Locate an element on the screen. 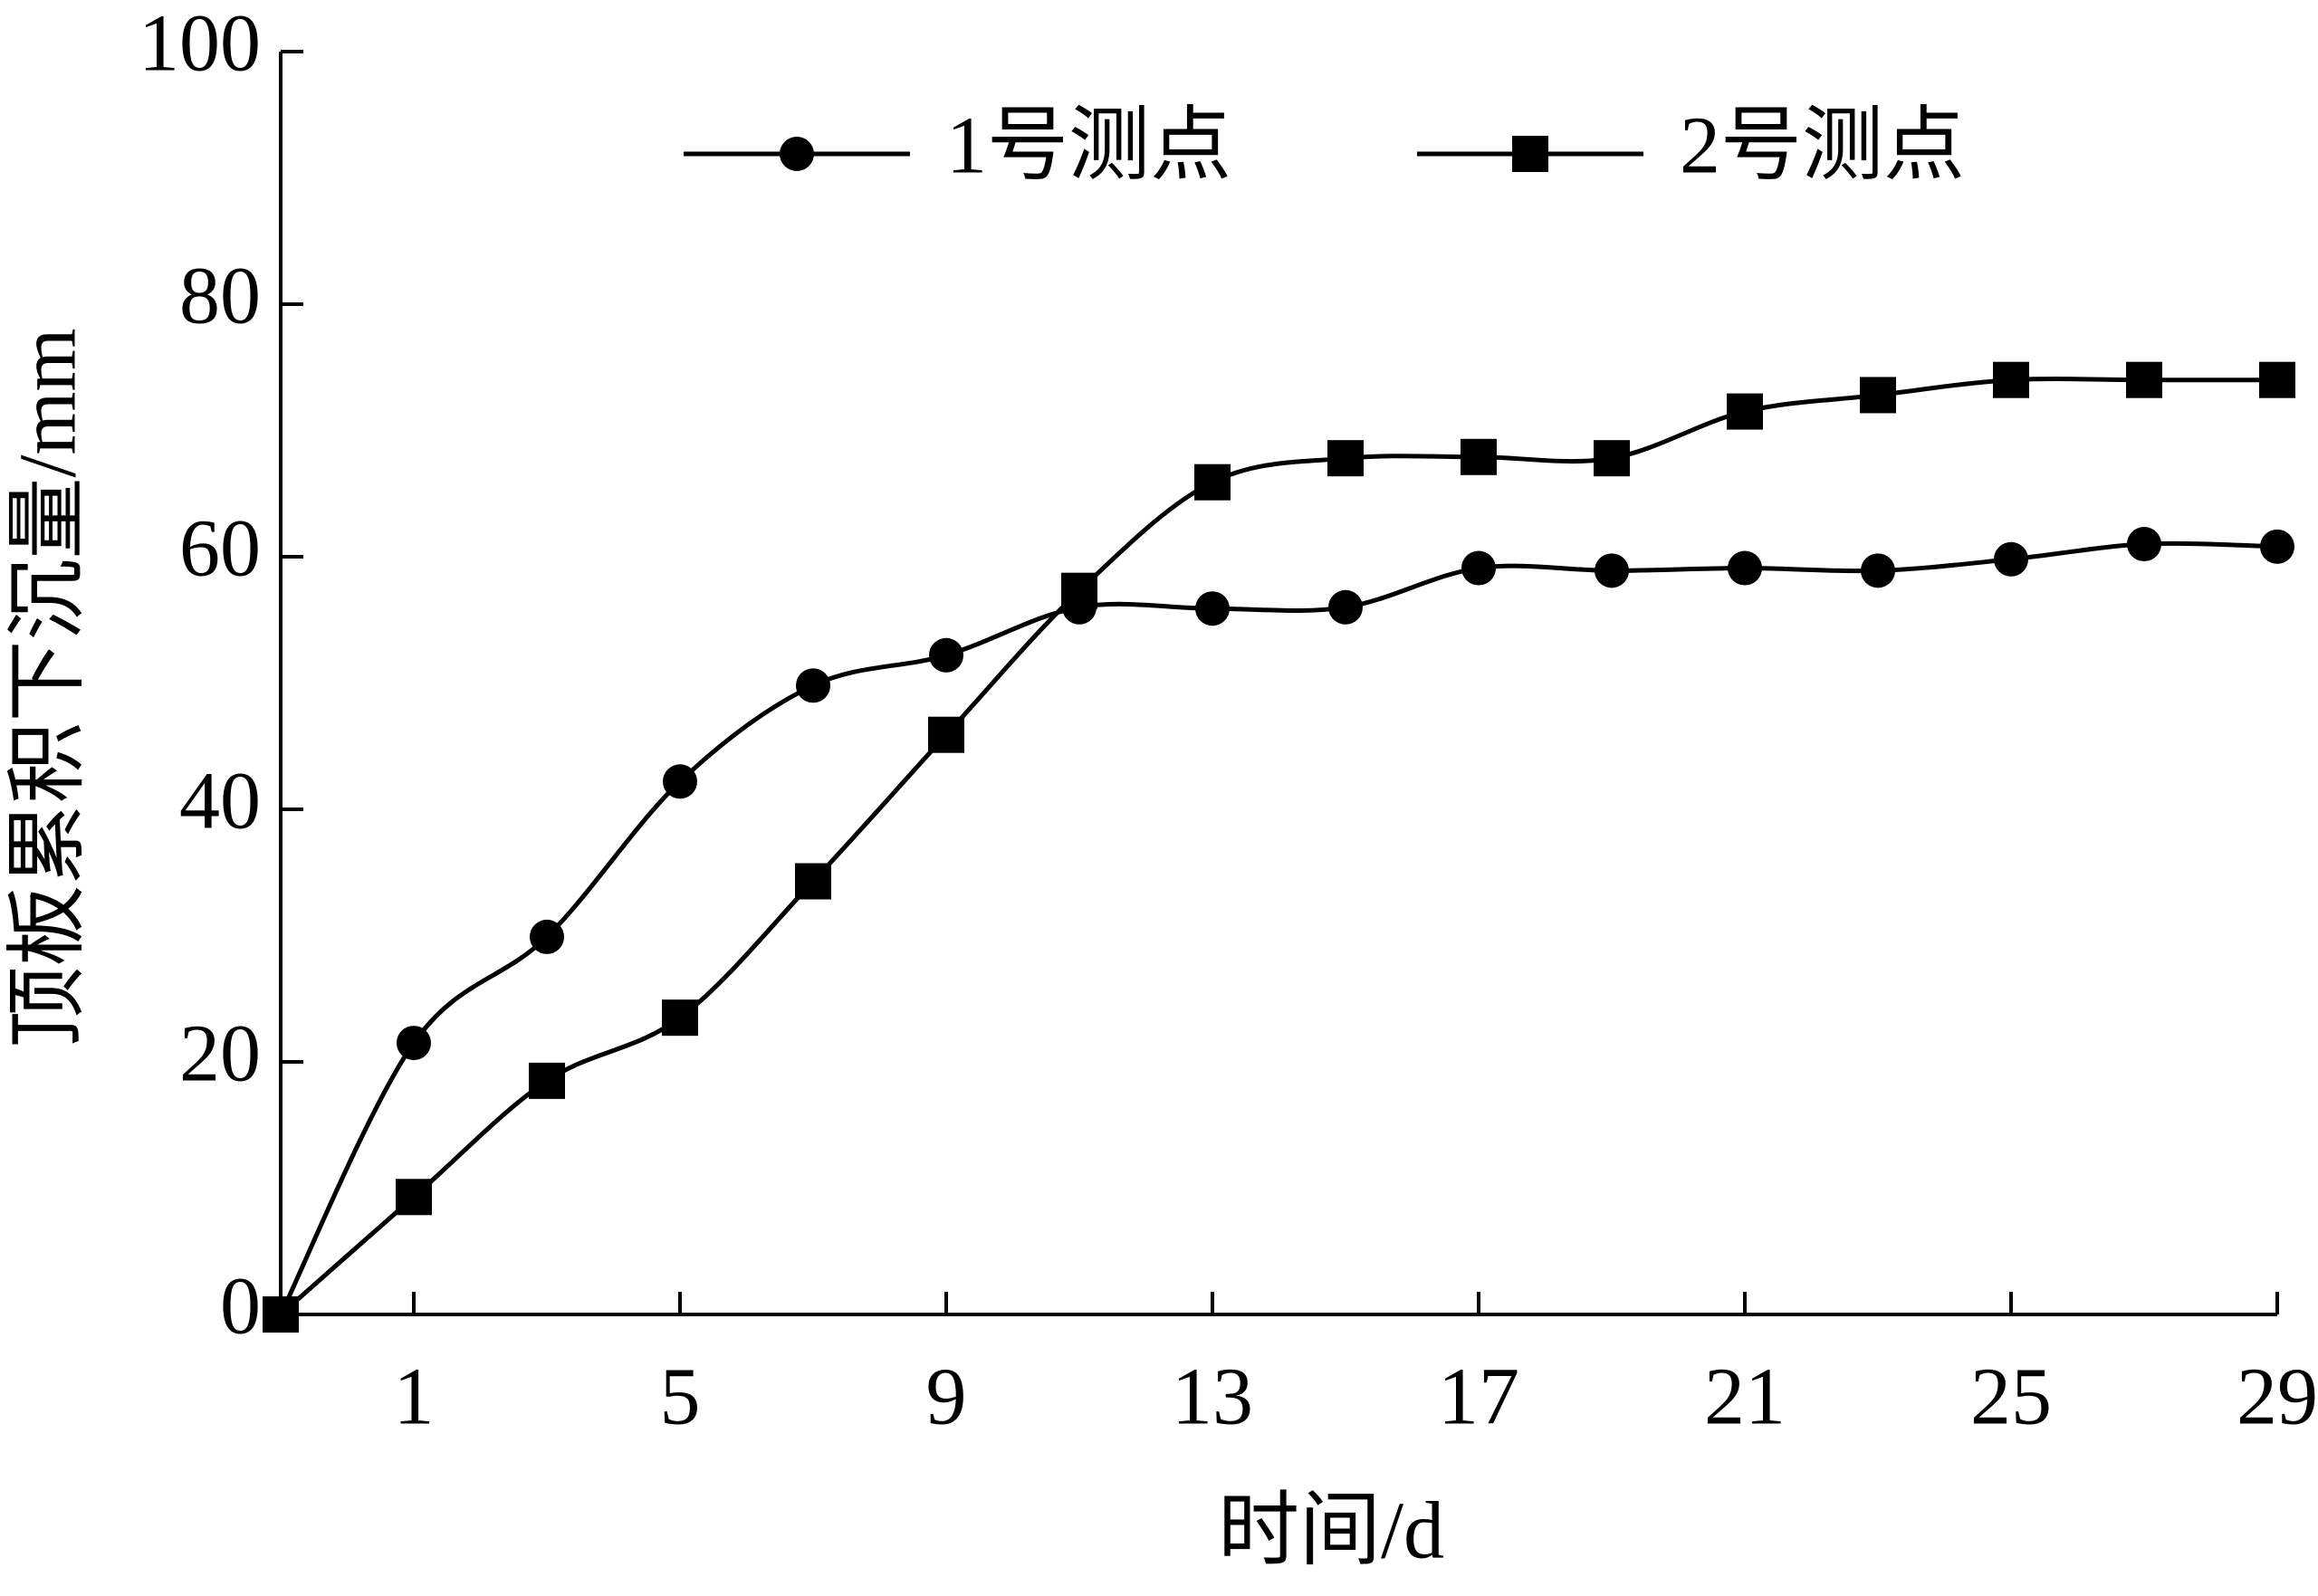 The height and width of the screenshot is (1596, 2318). y-tick-label: 20 is located at coordinates (220, 1054).